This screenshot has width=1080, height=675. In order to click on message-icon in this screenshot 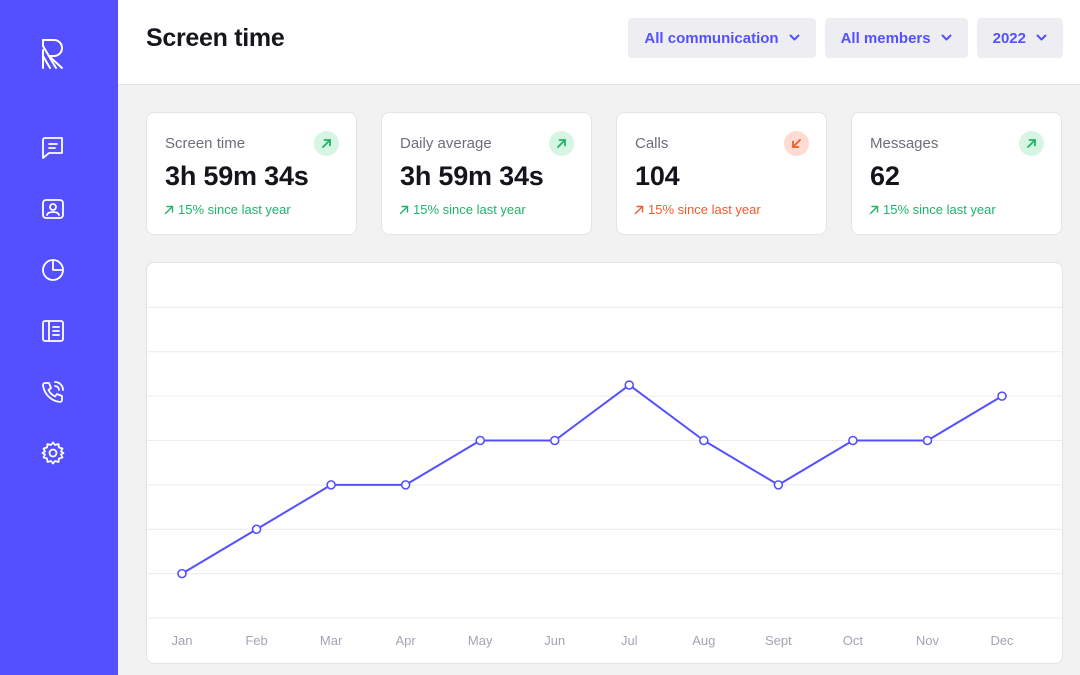, I will do `click(53, 148)`.